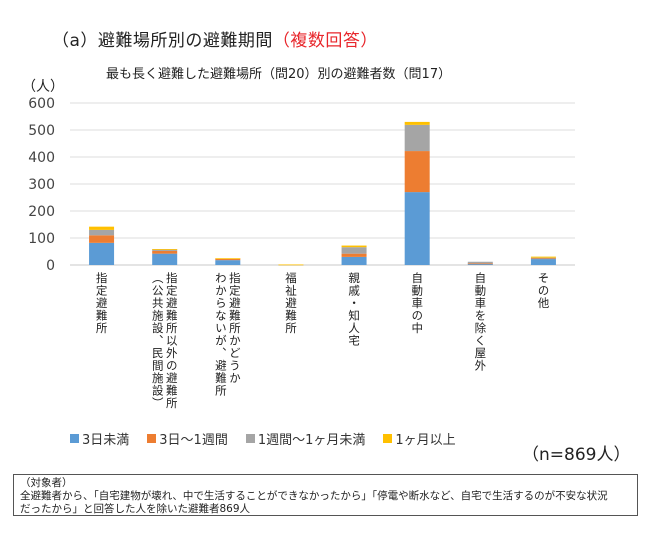 The image size is (656, 535). I want to click on heading-highlight: （複数回答）, so click(325, 41).